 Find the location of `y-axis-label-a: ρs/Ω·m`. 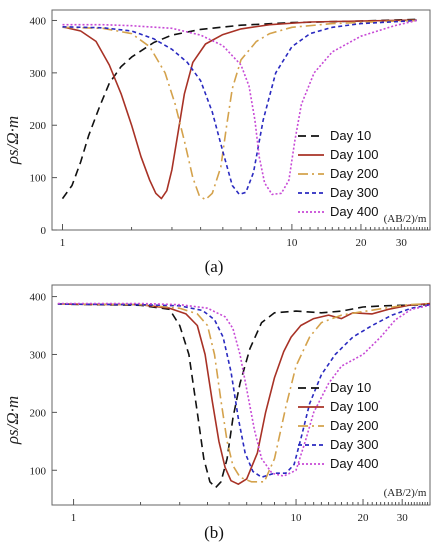

y-axis-label-a: ρs/Ω·m is located at coordinates (12, 140).